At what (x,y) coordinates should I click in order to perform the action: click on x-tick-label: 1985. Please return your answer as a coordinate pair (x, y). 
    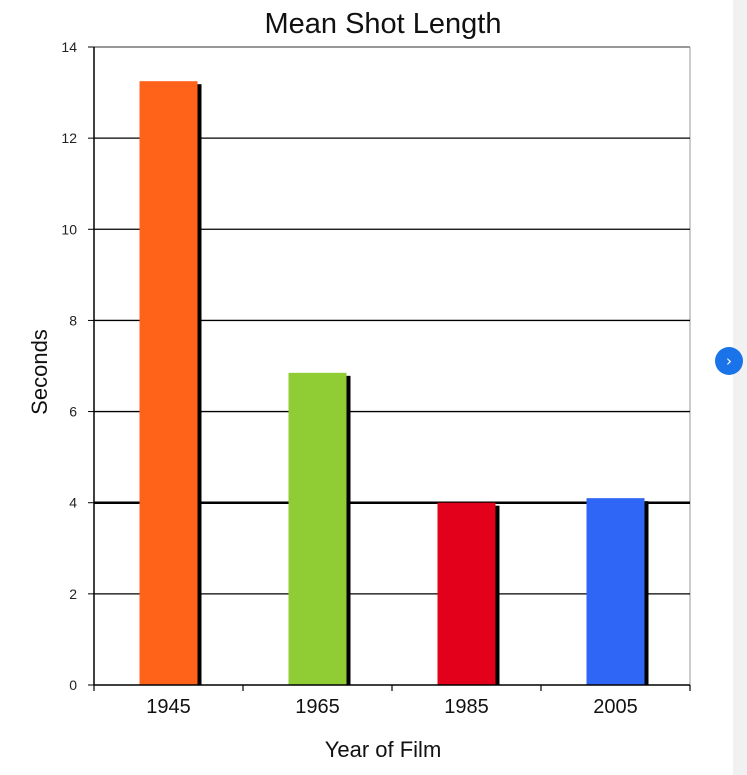
    Looking at the image, I should click on (466, 707).